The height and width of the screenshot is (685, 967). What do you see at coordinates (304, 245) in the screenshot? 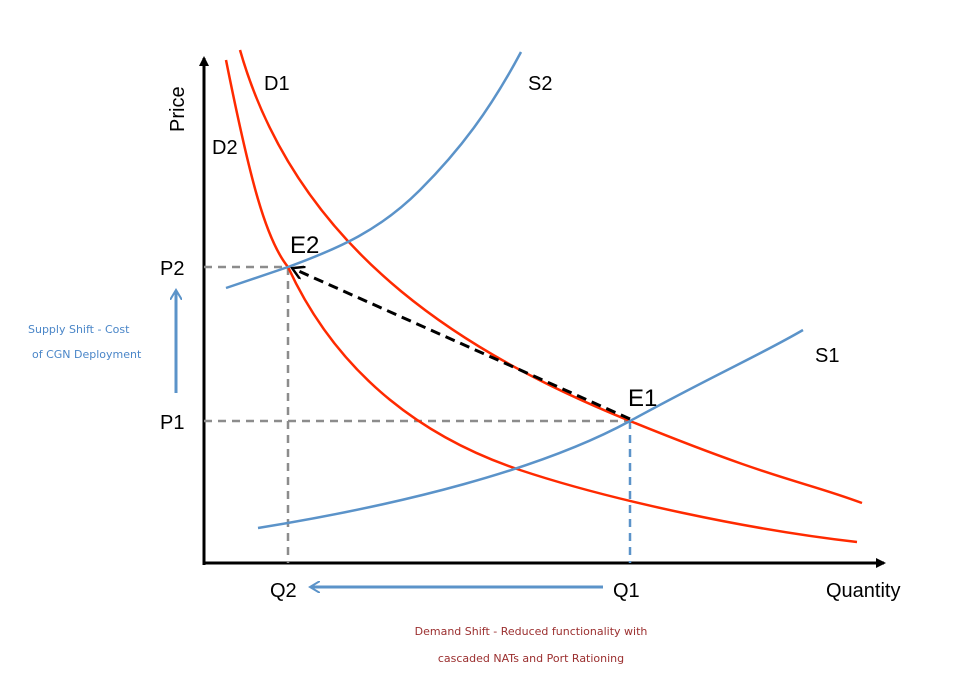
I see `e2-label: E2` at bounding box center [304, 245].